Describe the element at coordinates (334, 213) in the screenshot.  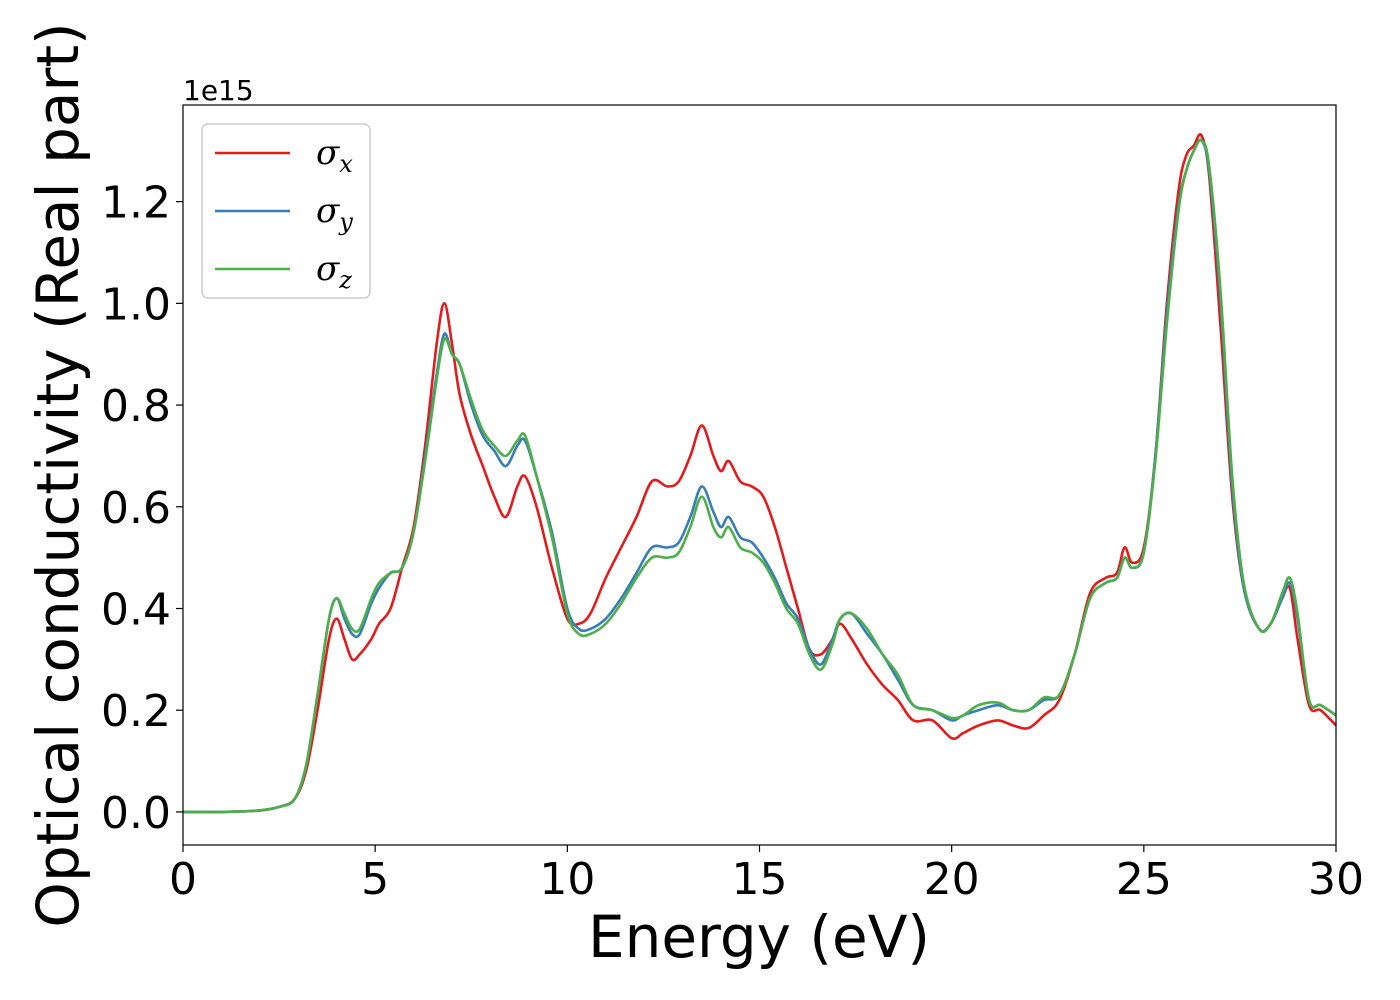
I see `legend-label-y: σy` at that location.